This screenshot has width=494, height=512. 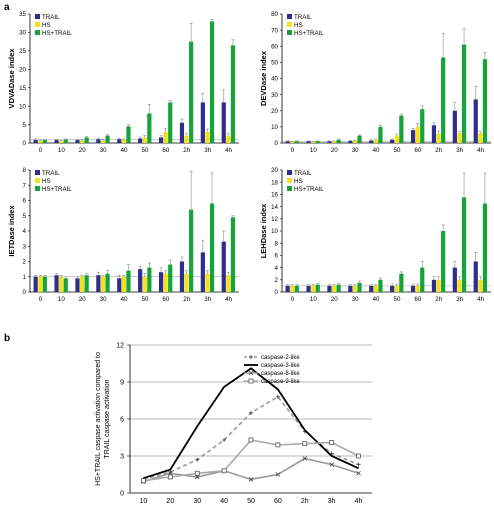 I want to click on y-tick-label: 6, so click(x=25, y=201).